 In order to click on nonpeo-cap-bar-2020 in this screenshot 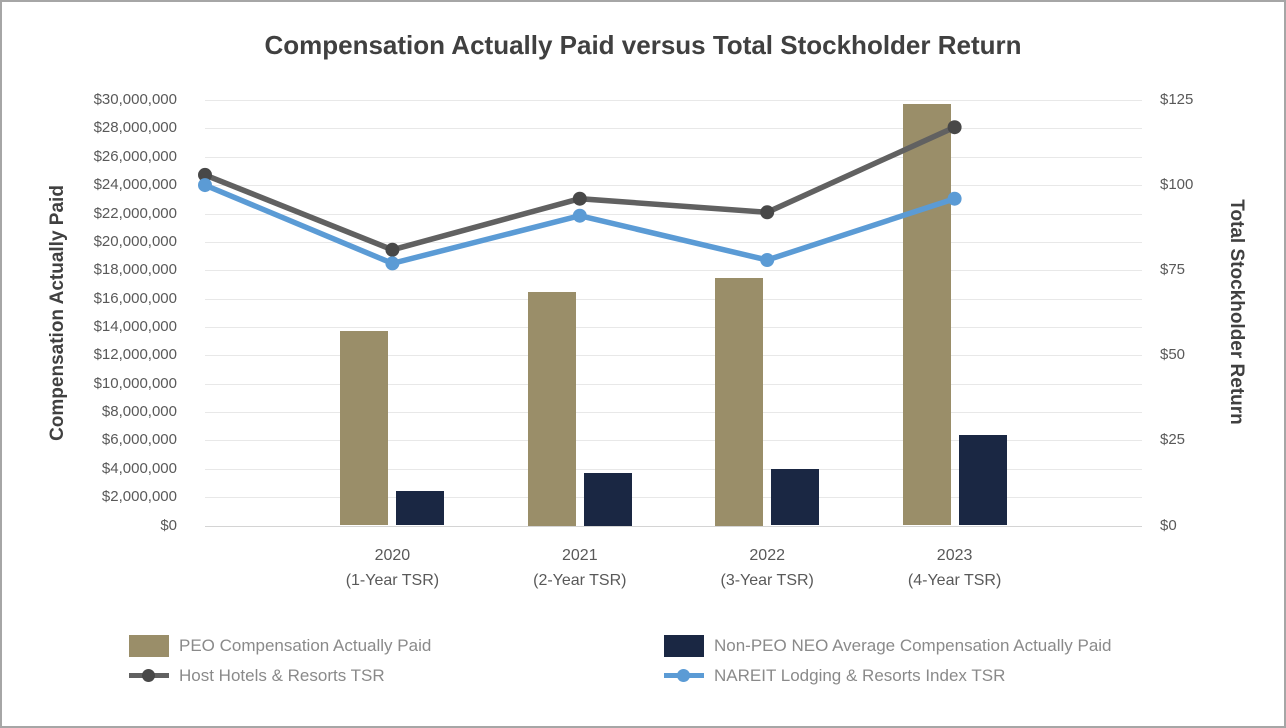, I will do `click(420, 508)`.